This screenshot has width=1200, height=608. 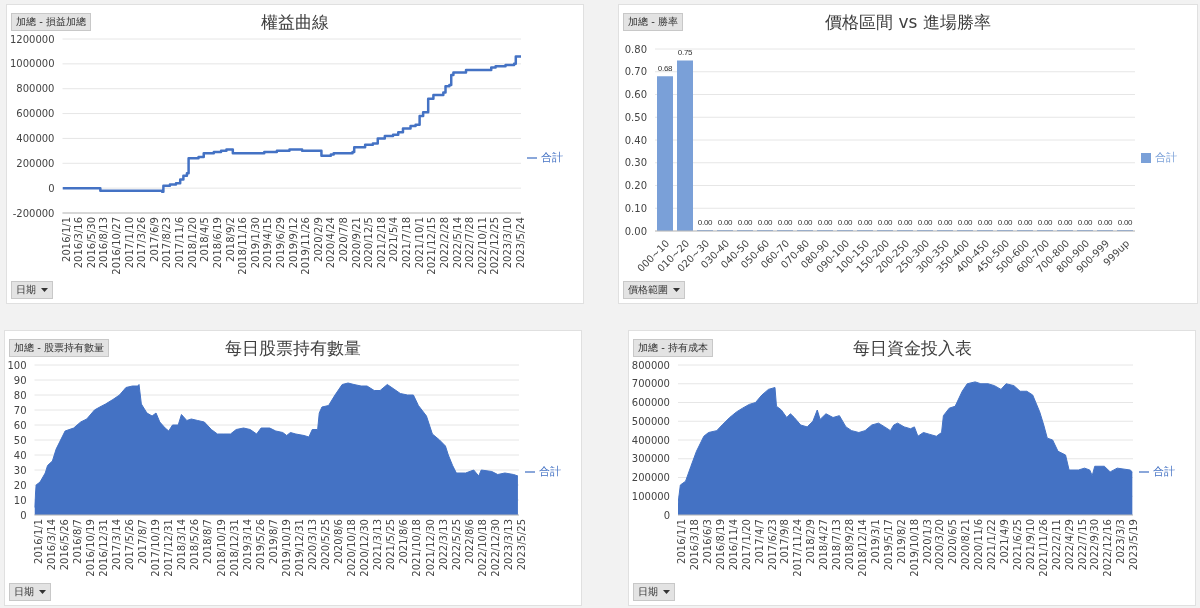 I want to click on x-tick-label: 2021/1/22, so click(x=992, y=545).